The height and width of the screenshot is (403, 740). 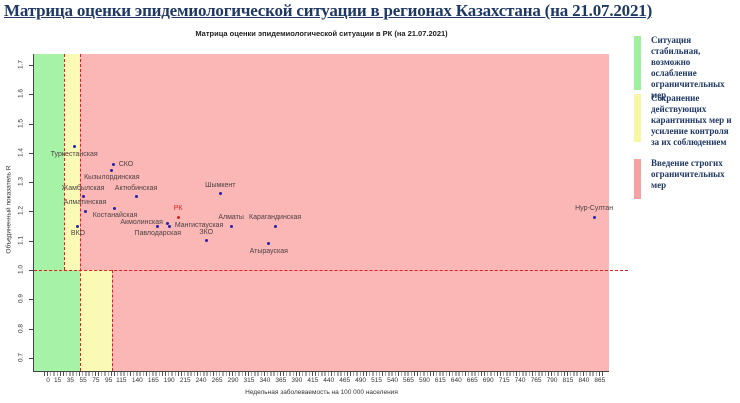 What do you see at coordinates (21, 299) in the screenshot?
I see `y-tick-label: 0.9` at bounding box center [21, 299].